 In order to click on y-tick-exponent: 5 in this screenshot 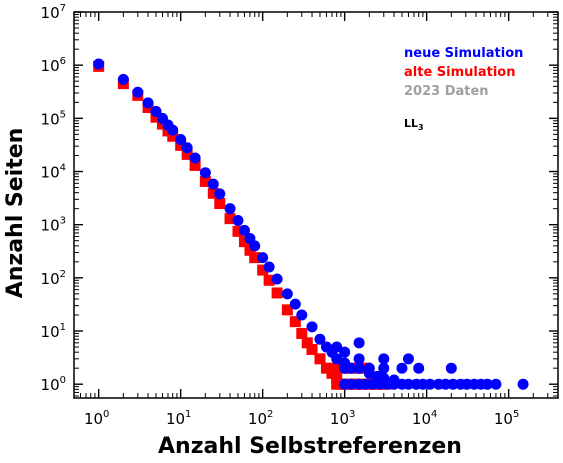, I will do `click(63, 114)`.